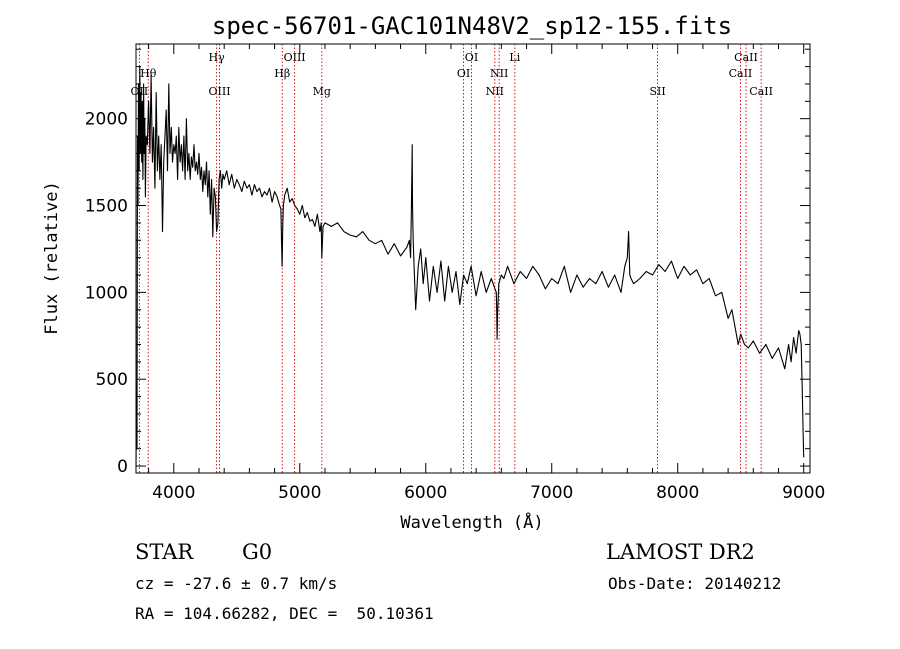 The height and width of the screenshot is (649, 900). I want to click on y-tick-label: 500, so click(112, 380).